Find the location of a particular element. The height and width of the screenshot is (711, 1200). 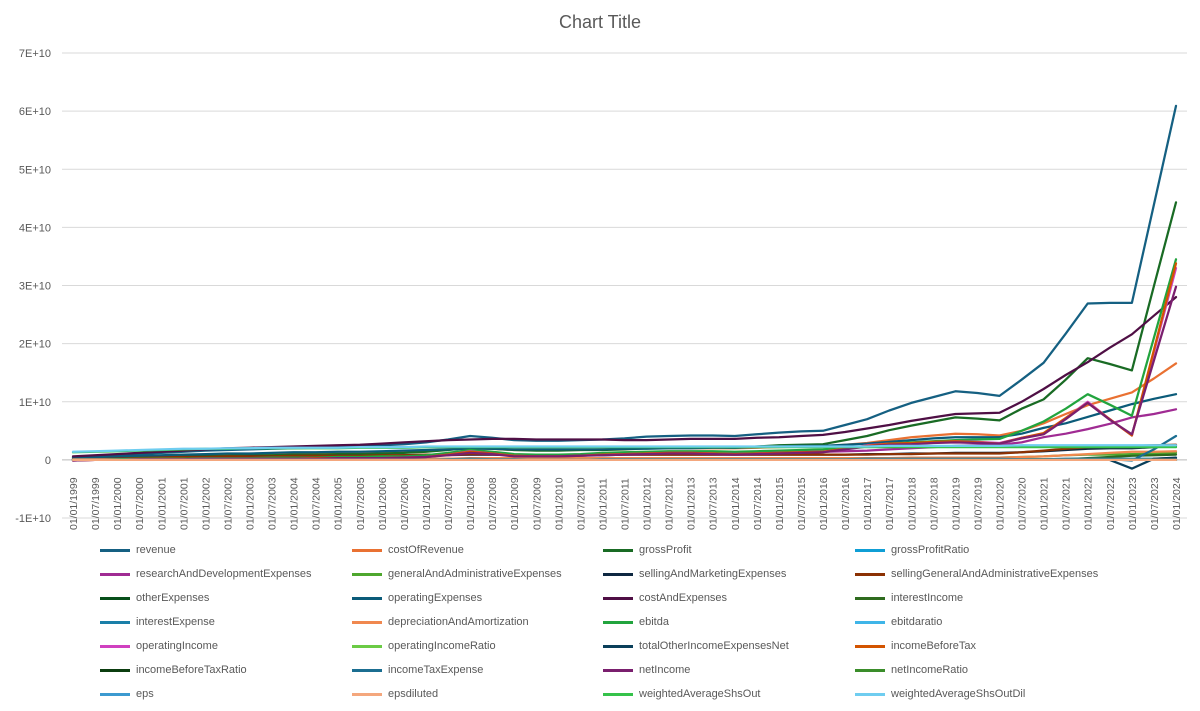

x-tick-label: 01/07/2005 is located at coordinates (361, 503).